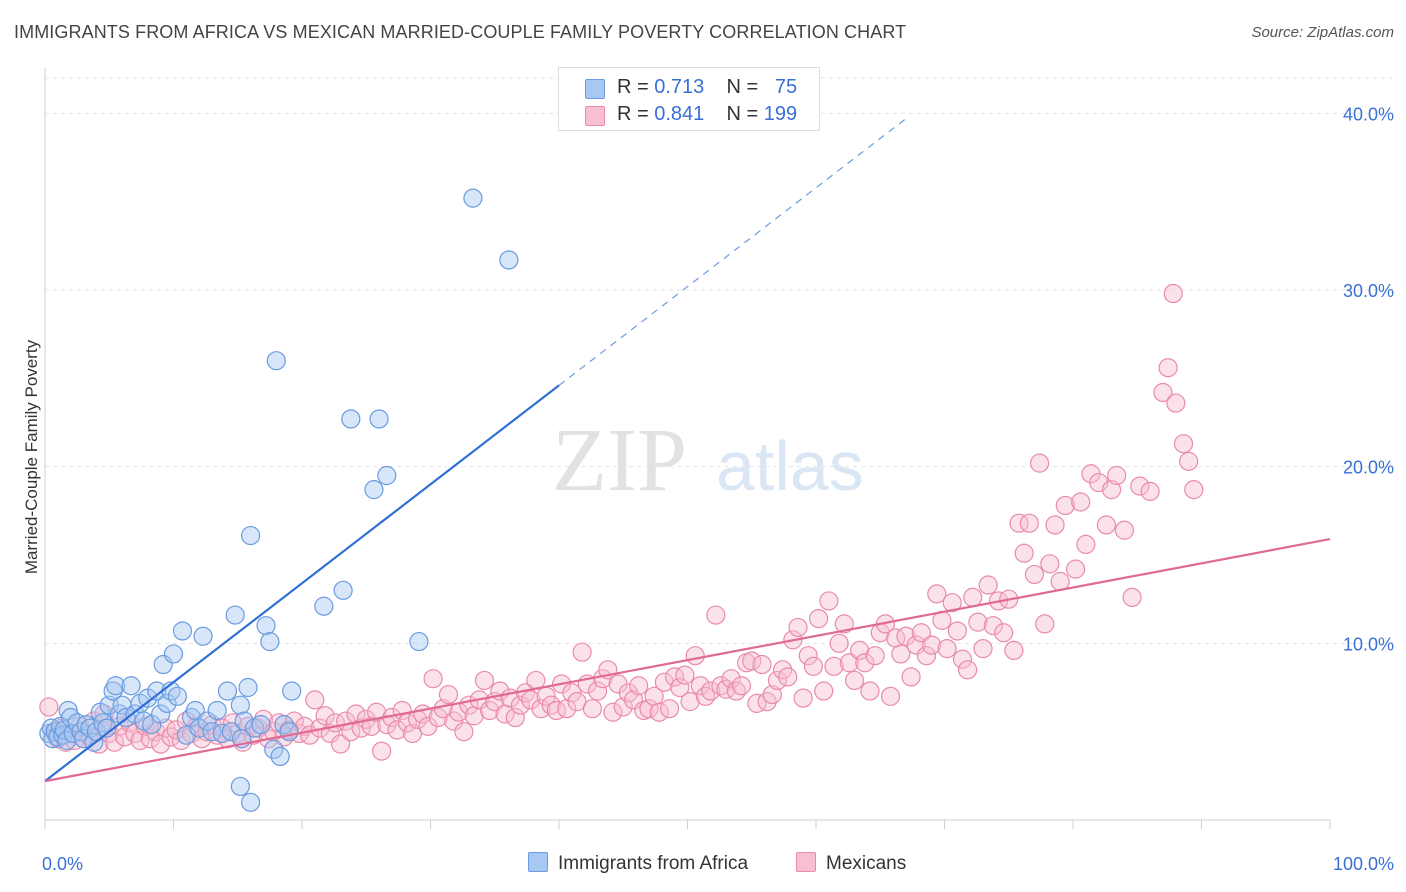 The width and height of the screenshot is (1406, 892). I want to click on y-axis-label: Married-Couple Family Poverty, so click(31, 456).